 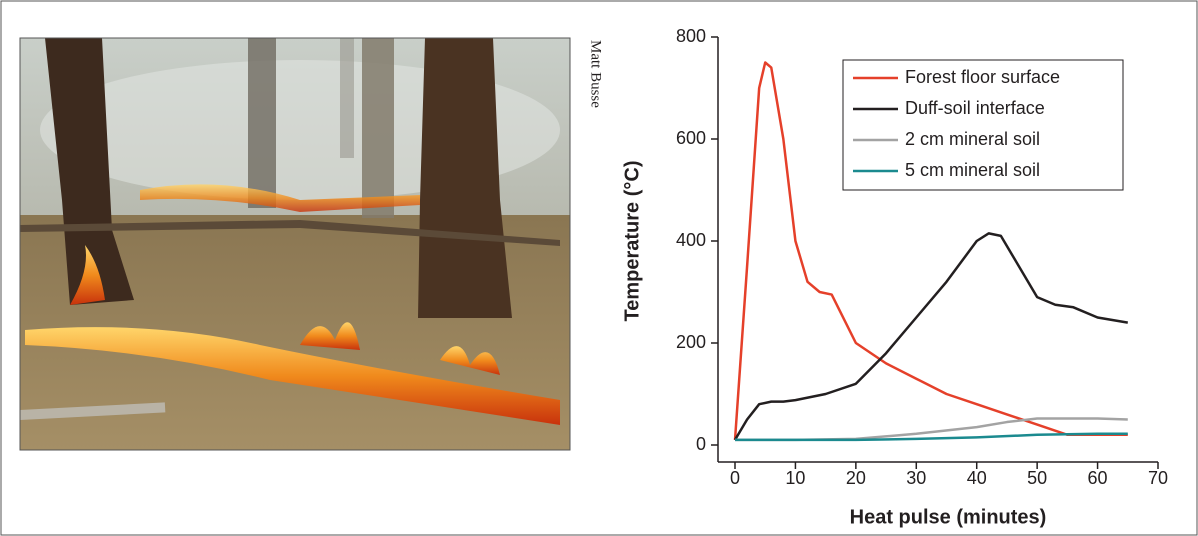 I want to click on legend-box, so click(x=983, y=125).